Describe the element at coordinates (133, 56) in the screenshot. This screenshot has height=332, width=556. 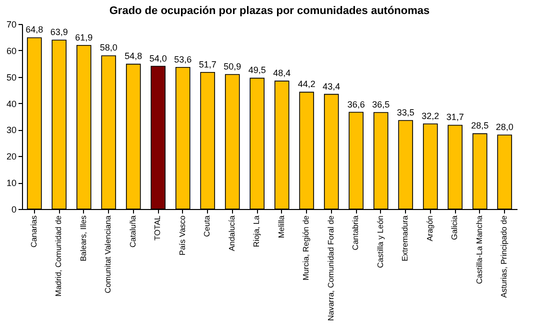
I see `data-label: 54,8` at that location.